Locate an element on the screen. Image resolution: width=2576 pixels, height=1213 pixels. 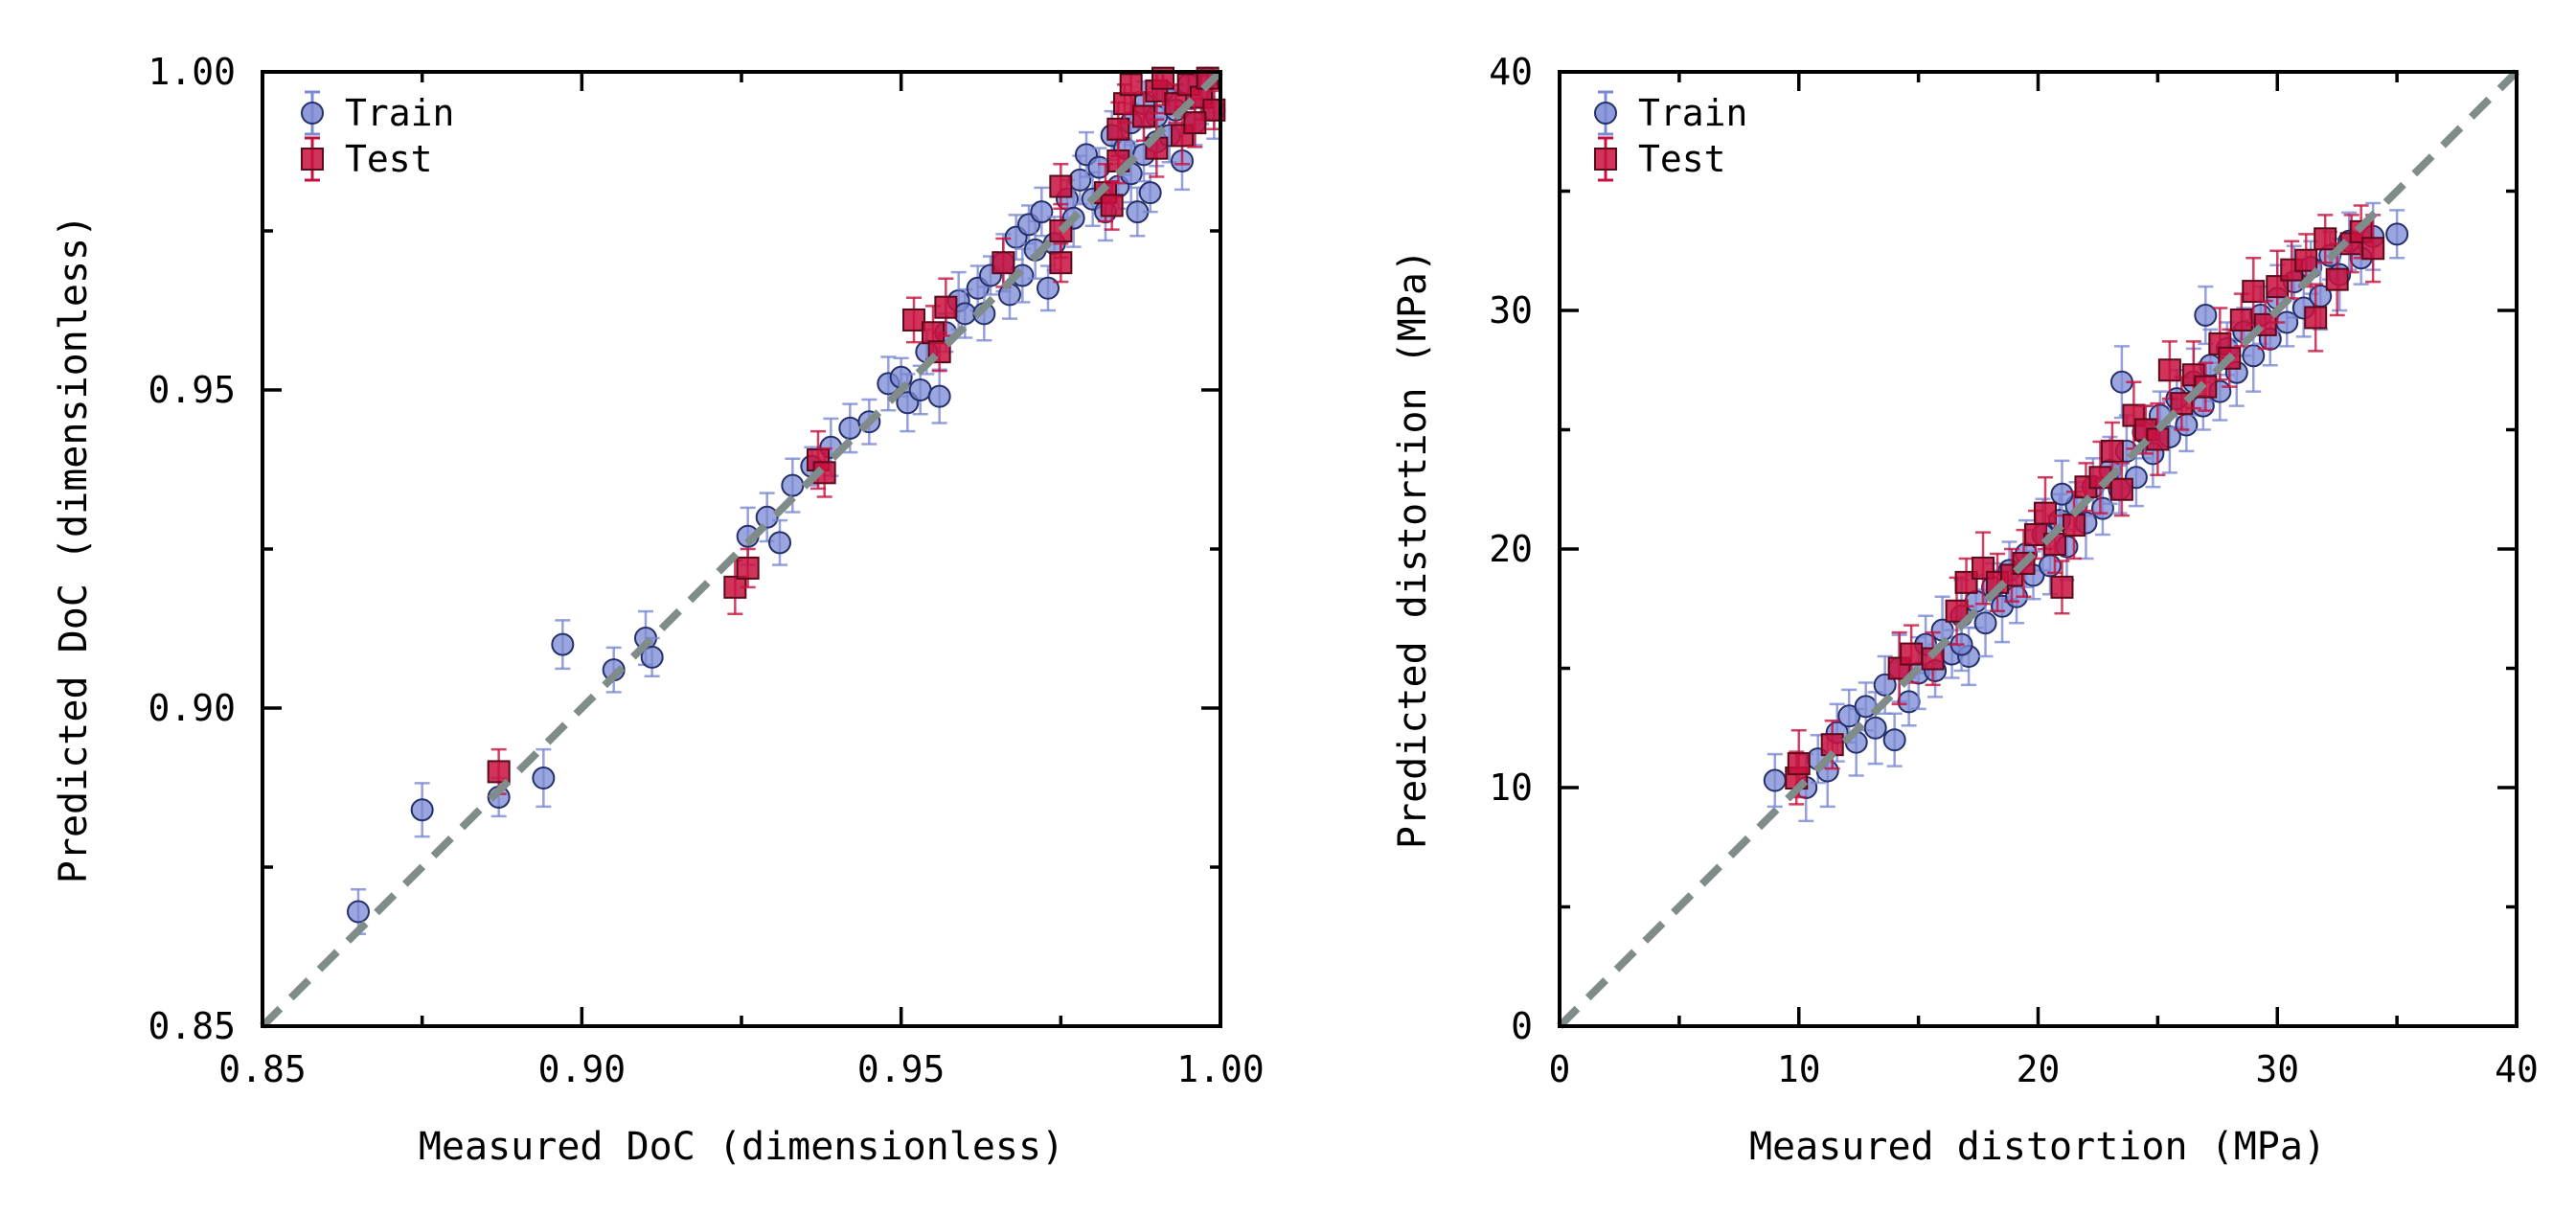
x-tick-label: 40 is located at coordinates (2517, 1069).